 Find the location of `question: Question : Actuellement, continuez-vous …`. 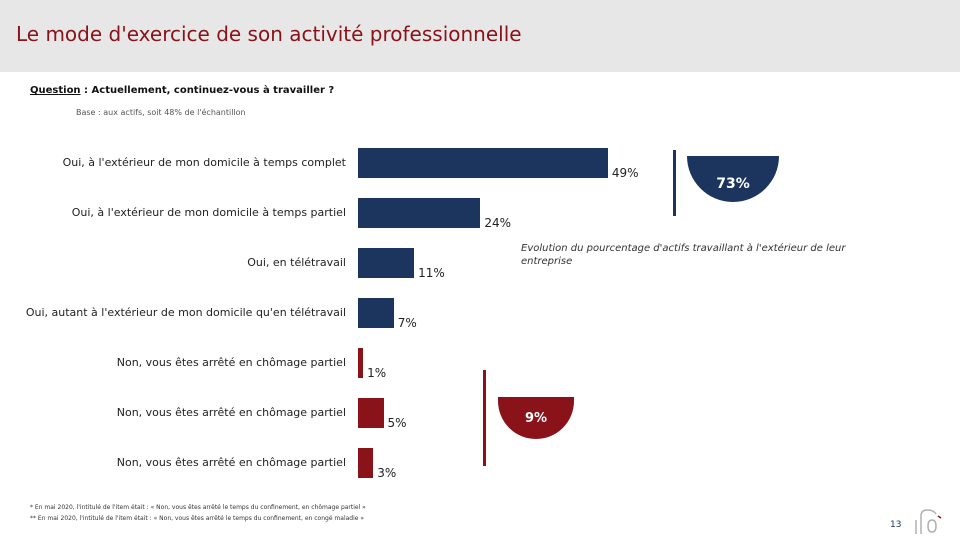

question: Question : Actuellement, continuez-vous … is located at coordinates (182, 90).